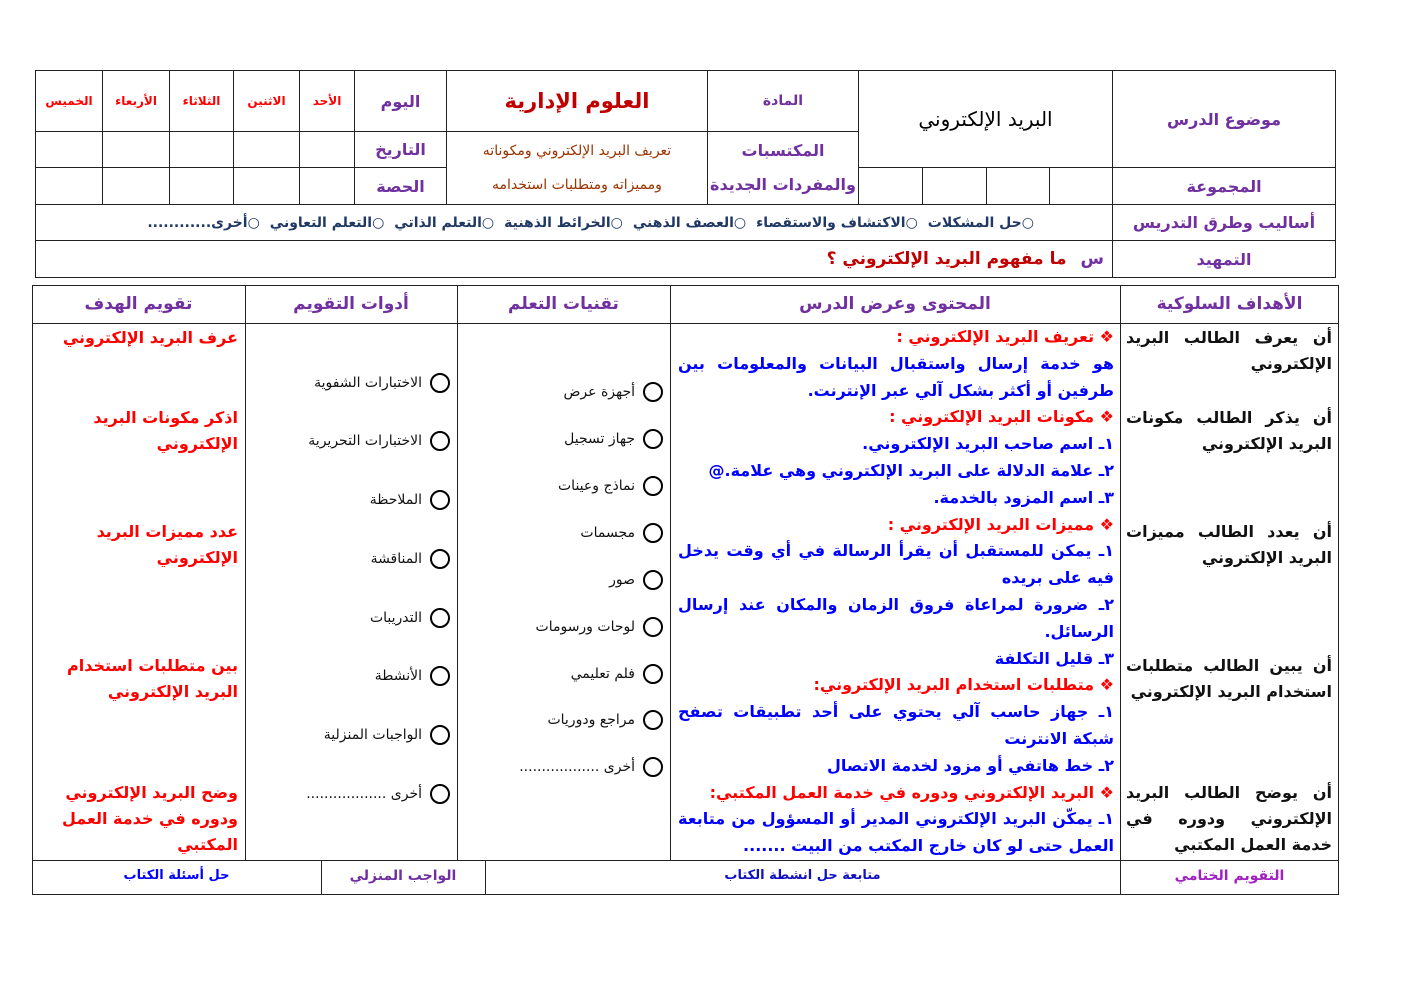 Image resolution: width=1403 pixels, height=992 pixels. Describe the element at coordinates (1023, 497) in the screenshot. I see `component-item: ٣ـ اسم المزود بالخدمة.` at that location.